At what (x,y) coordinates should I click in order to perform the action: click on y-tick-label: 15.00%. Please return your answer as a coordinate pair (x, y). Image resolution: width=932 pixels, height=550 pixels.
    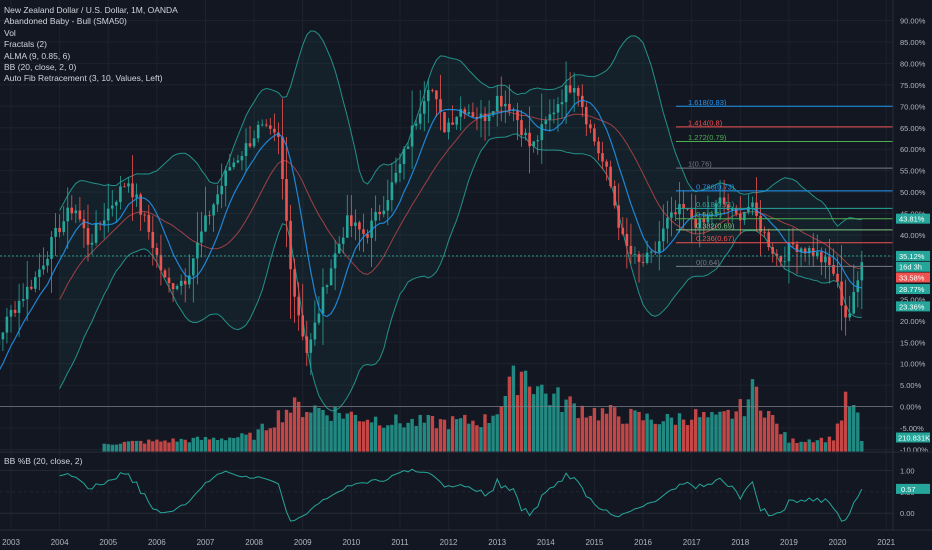
    Looking at the image, I should click on (913, 342).